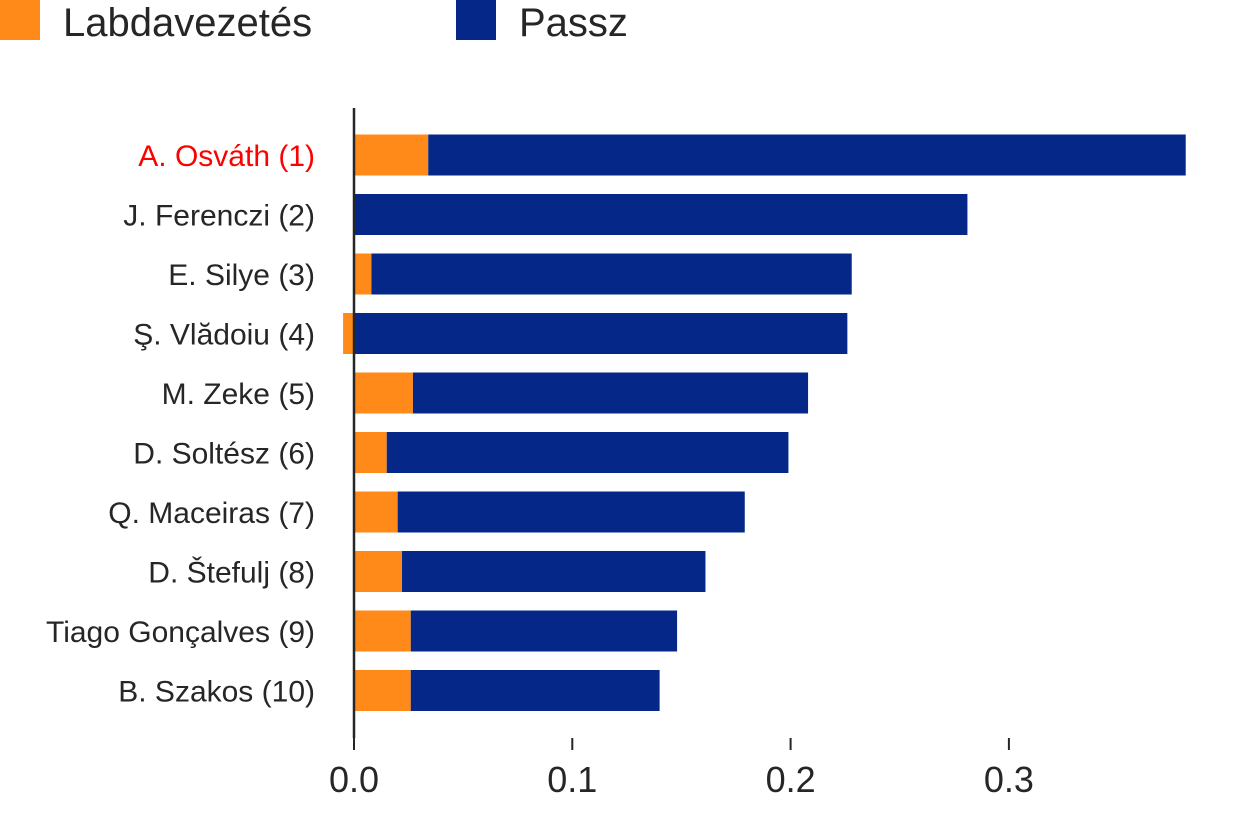 This screenshot has height=828, width=1250. I want to click on y-tick-label: D. Štefulj (8), so click(231, 573).